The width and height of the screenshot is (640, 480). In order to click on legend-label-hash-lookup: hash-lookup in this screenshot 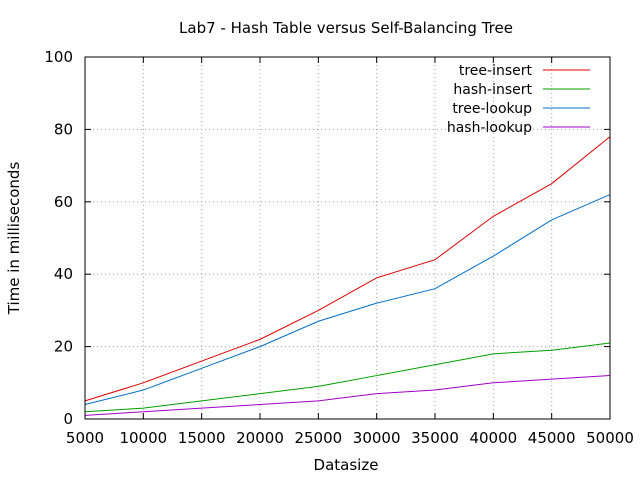, I will do `click(489, 128)`.